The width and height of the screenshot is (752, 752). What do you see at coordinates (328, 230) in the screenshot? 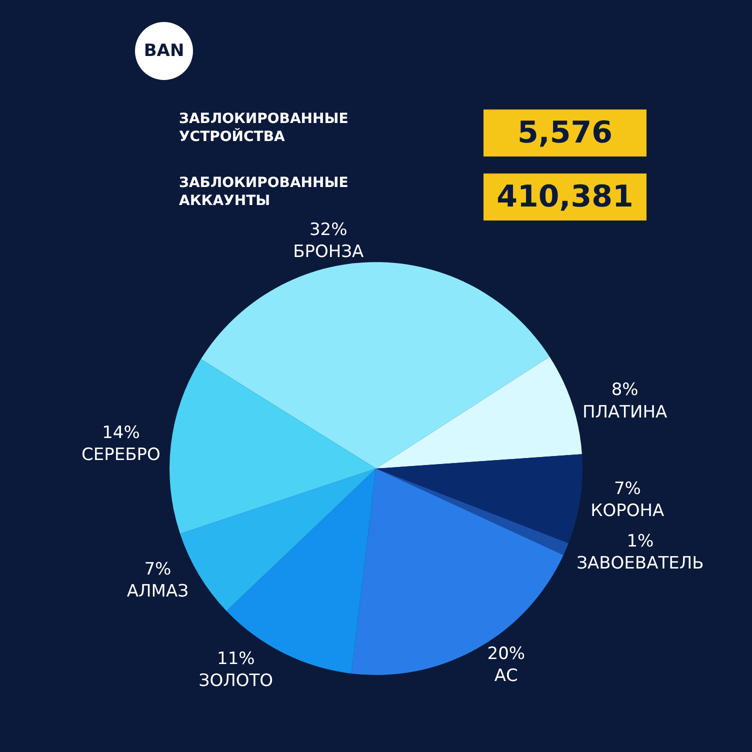
I see `data-label: 32%` at bounding box center [328, 230].